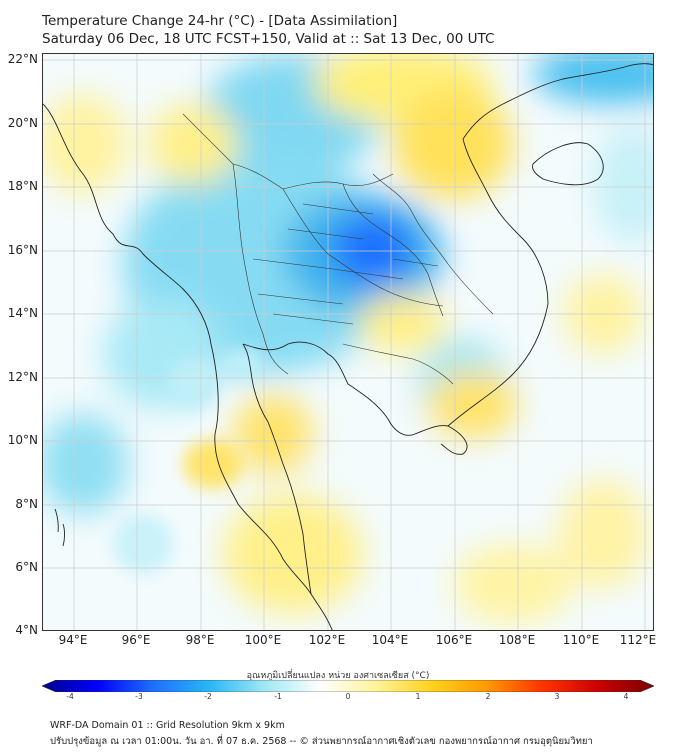  Describe the element at coordinates (327, 640) in the screenshot. I see `lon-label-102e: 102°E` at that location.